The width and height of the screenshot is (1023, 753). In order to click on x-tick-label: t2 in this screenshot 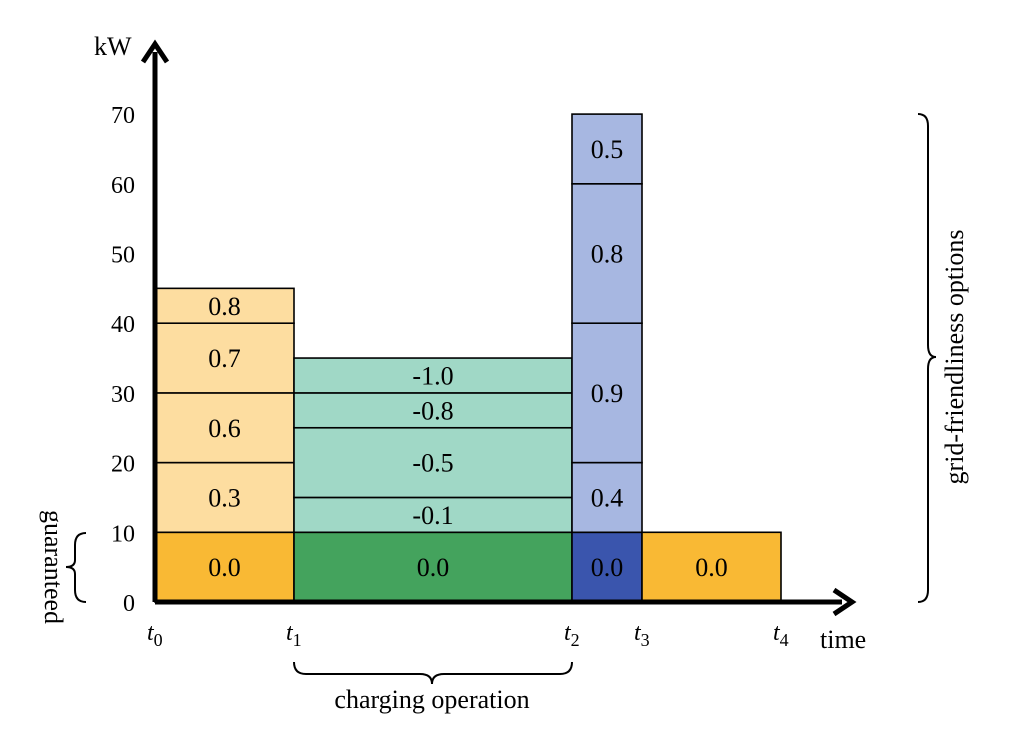, I will do `click(572, 635)`.